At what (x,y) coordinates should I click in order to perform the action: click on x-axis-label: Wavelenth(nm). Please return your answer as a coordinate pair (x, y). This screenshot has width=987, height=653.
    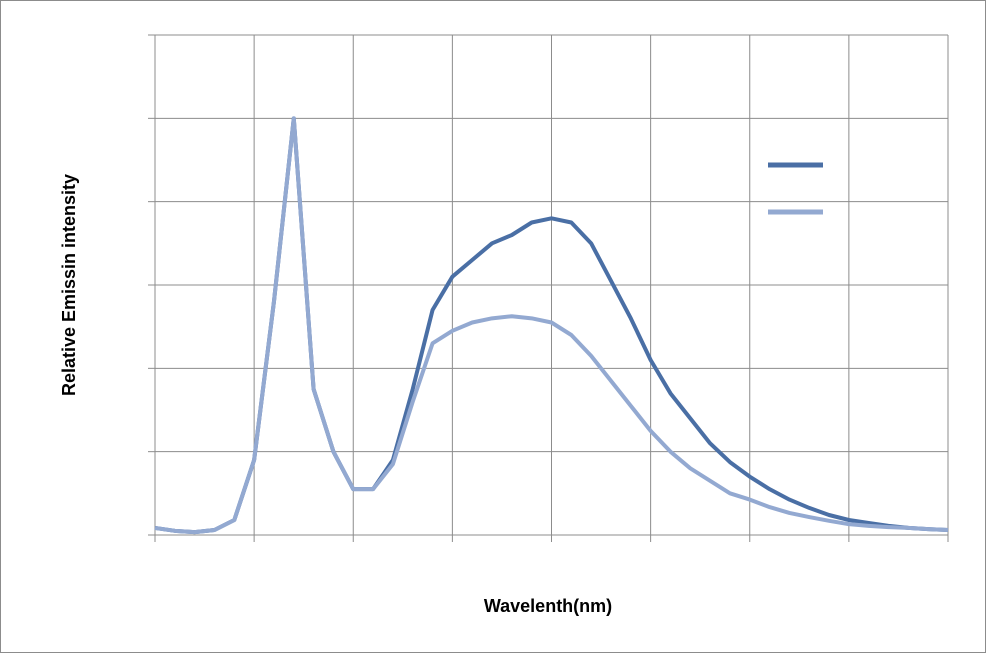
    Looking at the image, I should click on (548, 606).